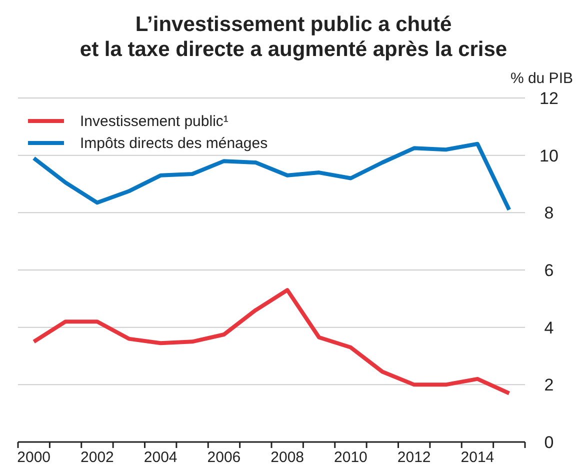  Describe the element at coordinates (549, 98) in the screenshot. I see `y-tick-label: 12` at that location.